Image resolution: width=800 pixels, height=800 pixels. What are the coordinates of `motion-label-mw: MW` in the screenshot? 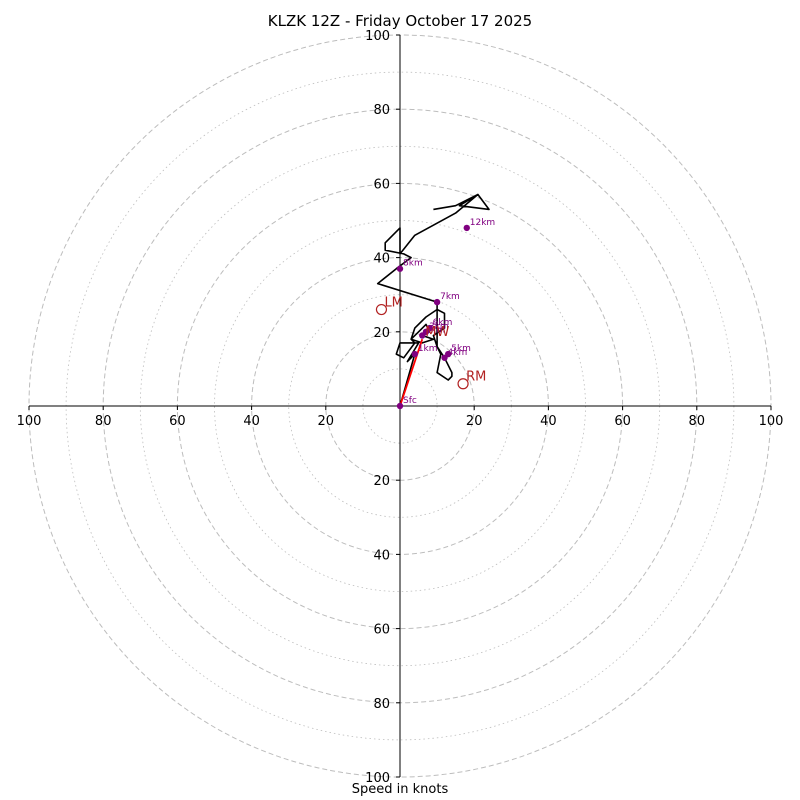 It's located at (437, 332).